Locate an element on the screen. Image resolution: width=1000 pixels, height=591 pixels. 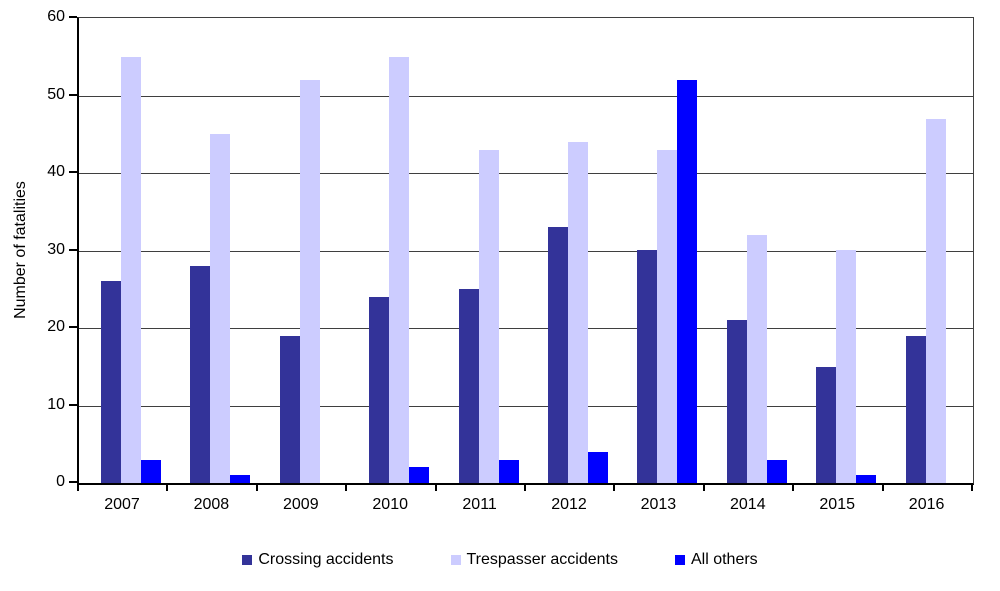
bar-crossing-accidents-2013 is located at coordinates (647, 366).